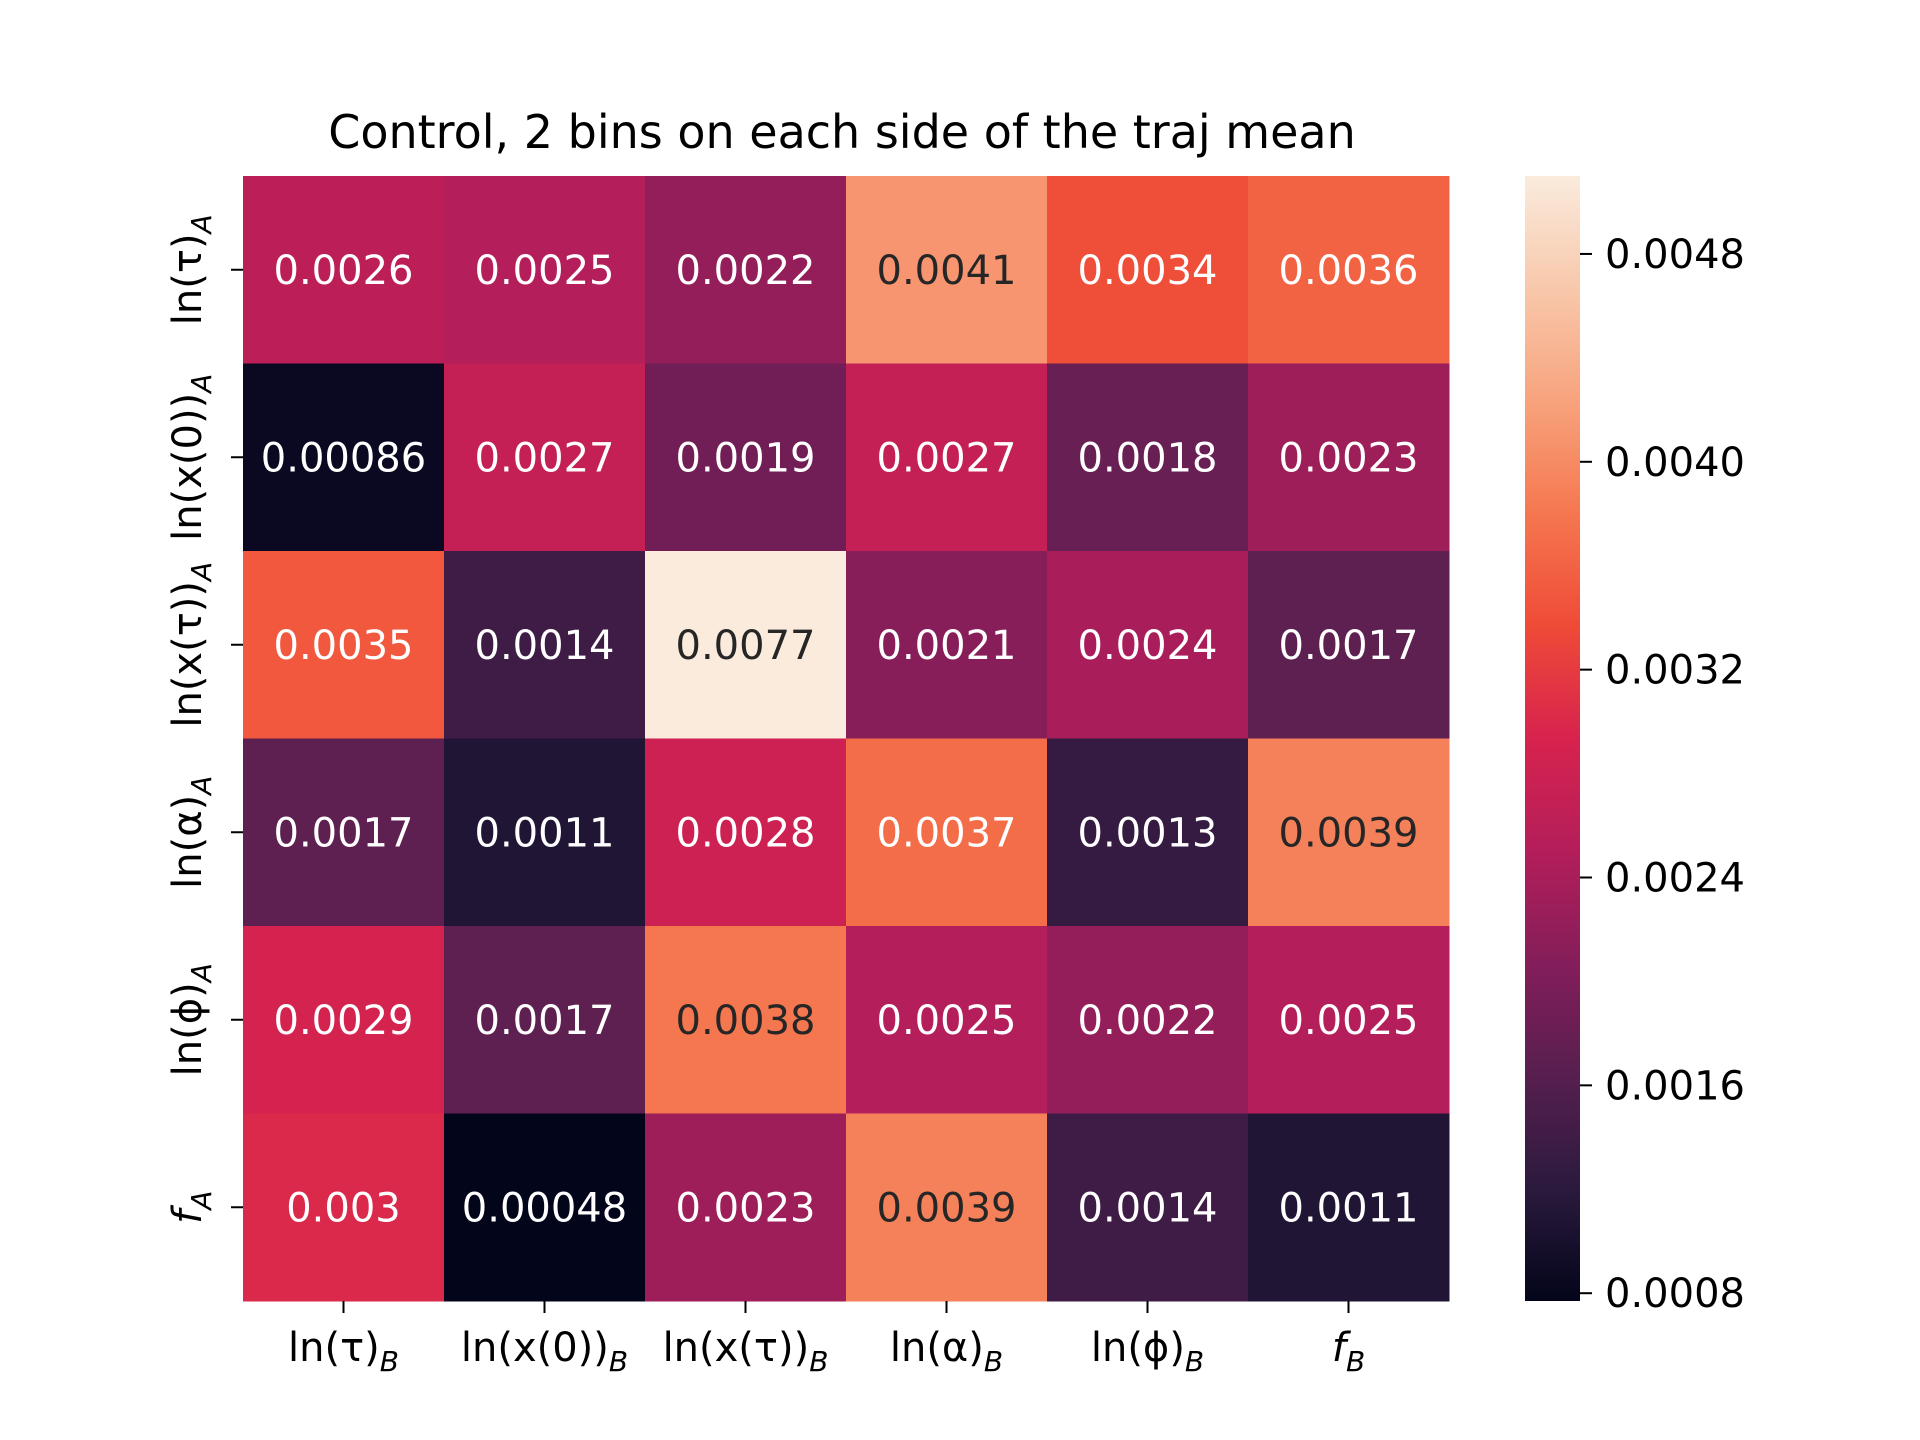 This screenshot has width=1920, height=1440. What do you see at coordinates (191, 832) in the screenshot?
I see `y-tick-label: ln(α)A` at bounding box center [191, 832].